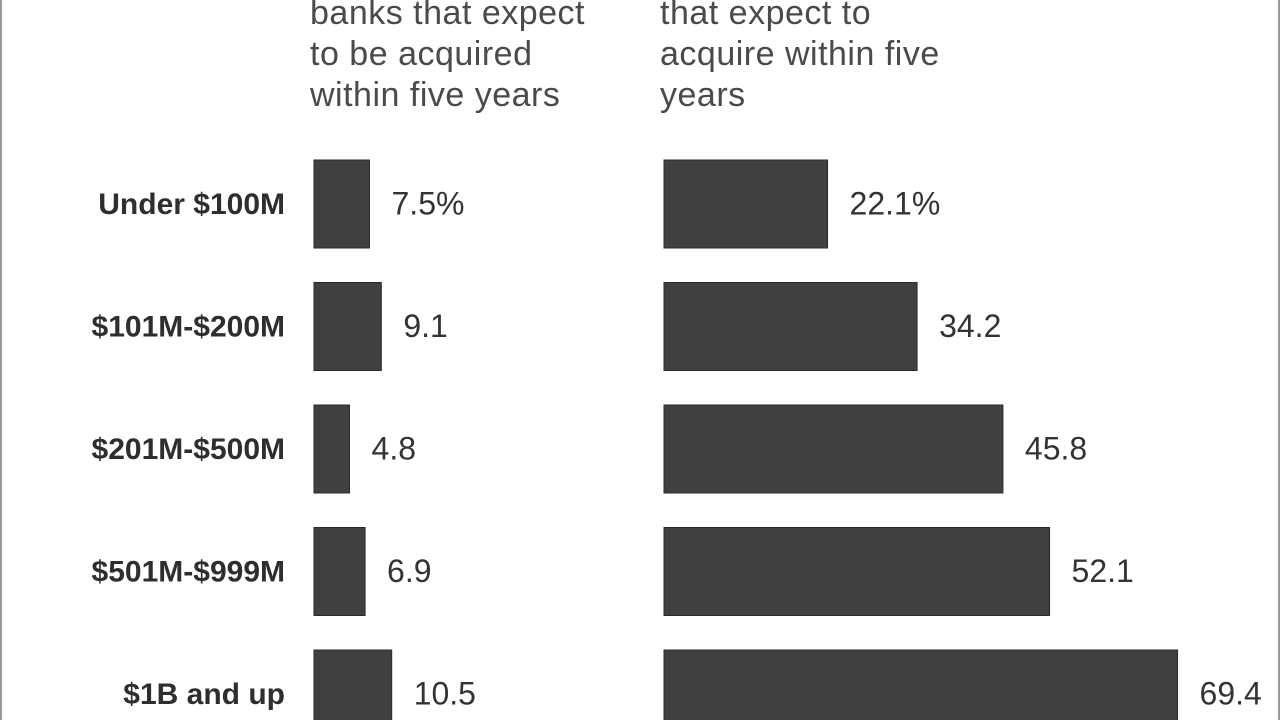 This screenshot has height=720, width=1280. Describe the element at coordinates (703, 95) in the screenshot. I see `panel-header: years` at that location.